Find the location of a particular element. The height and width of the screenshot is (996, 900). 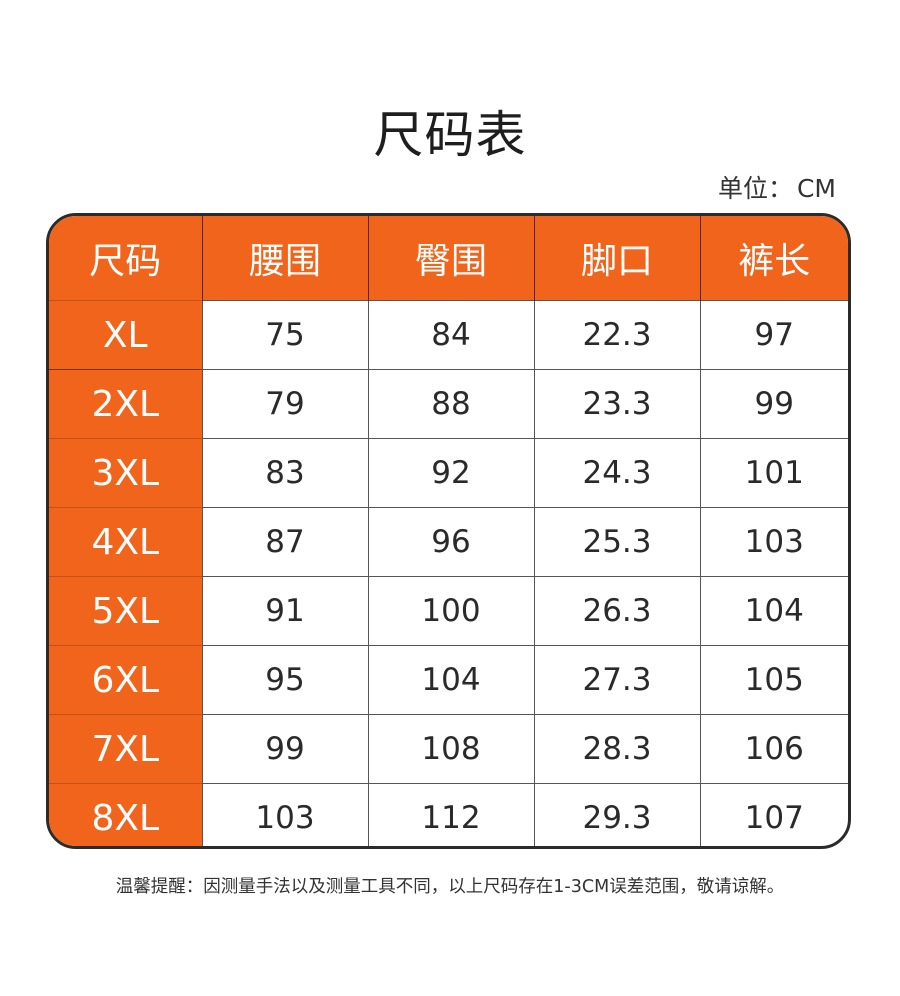

pants-length-cell: 104 is located at coordinates (773, 611).